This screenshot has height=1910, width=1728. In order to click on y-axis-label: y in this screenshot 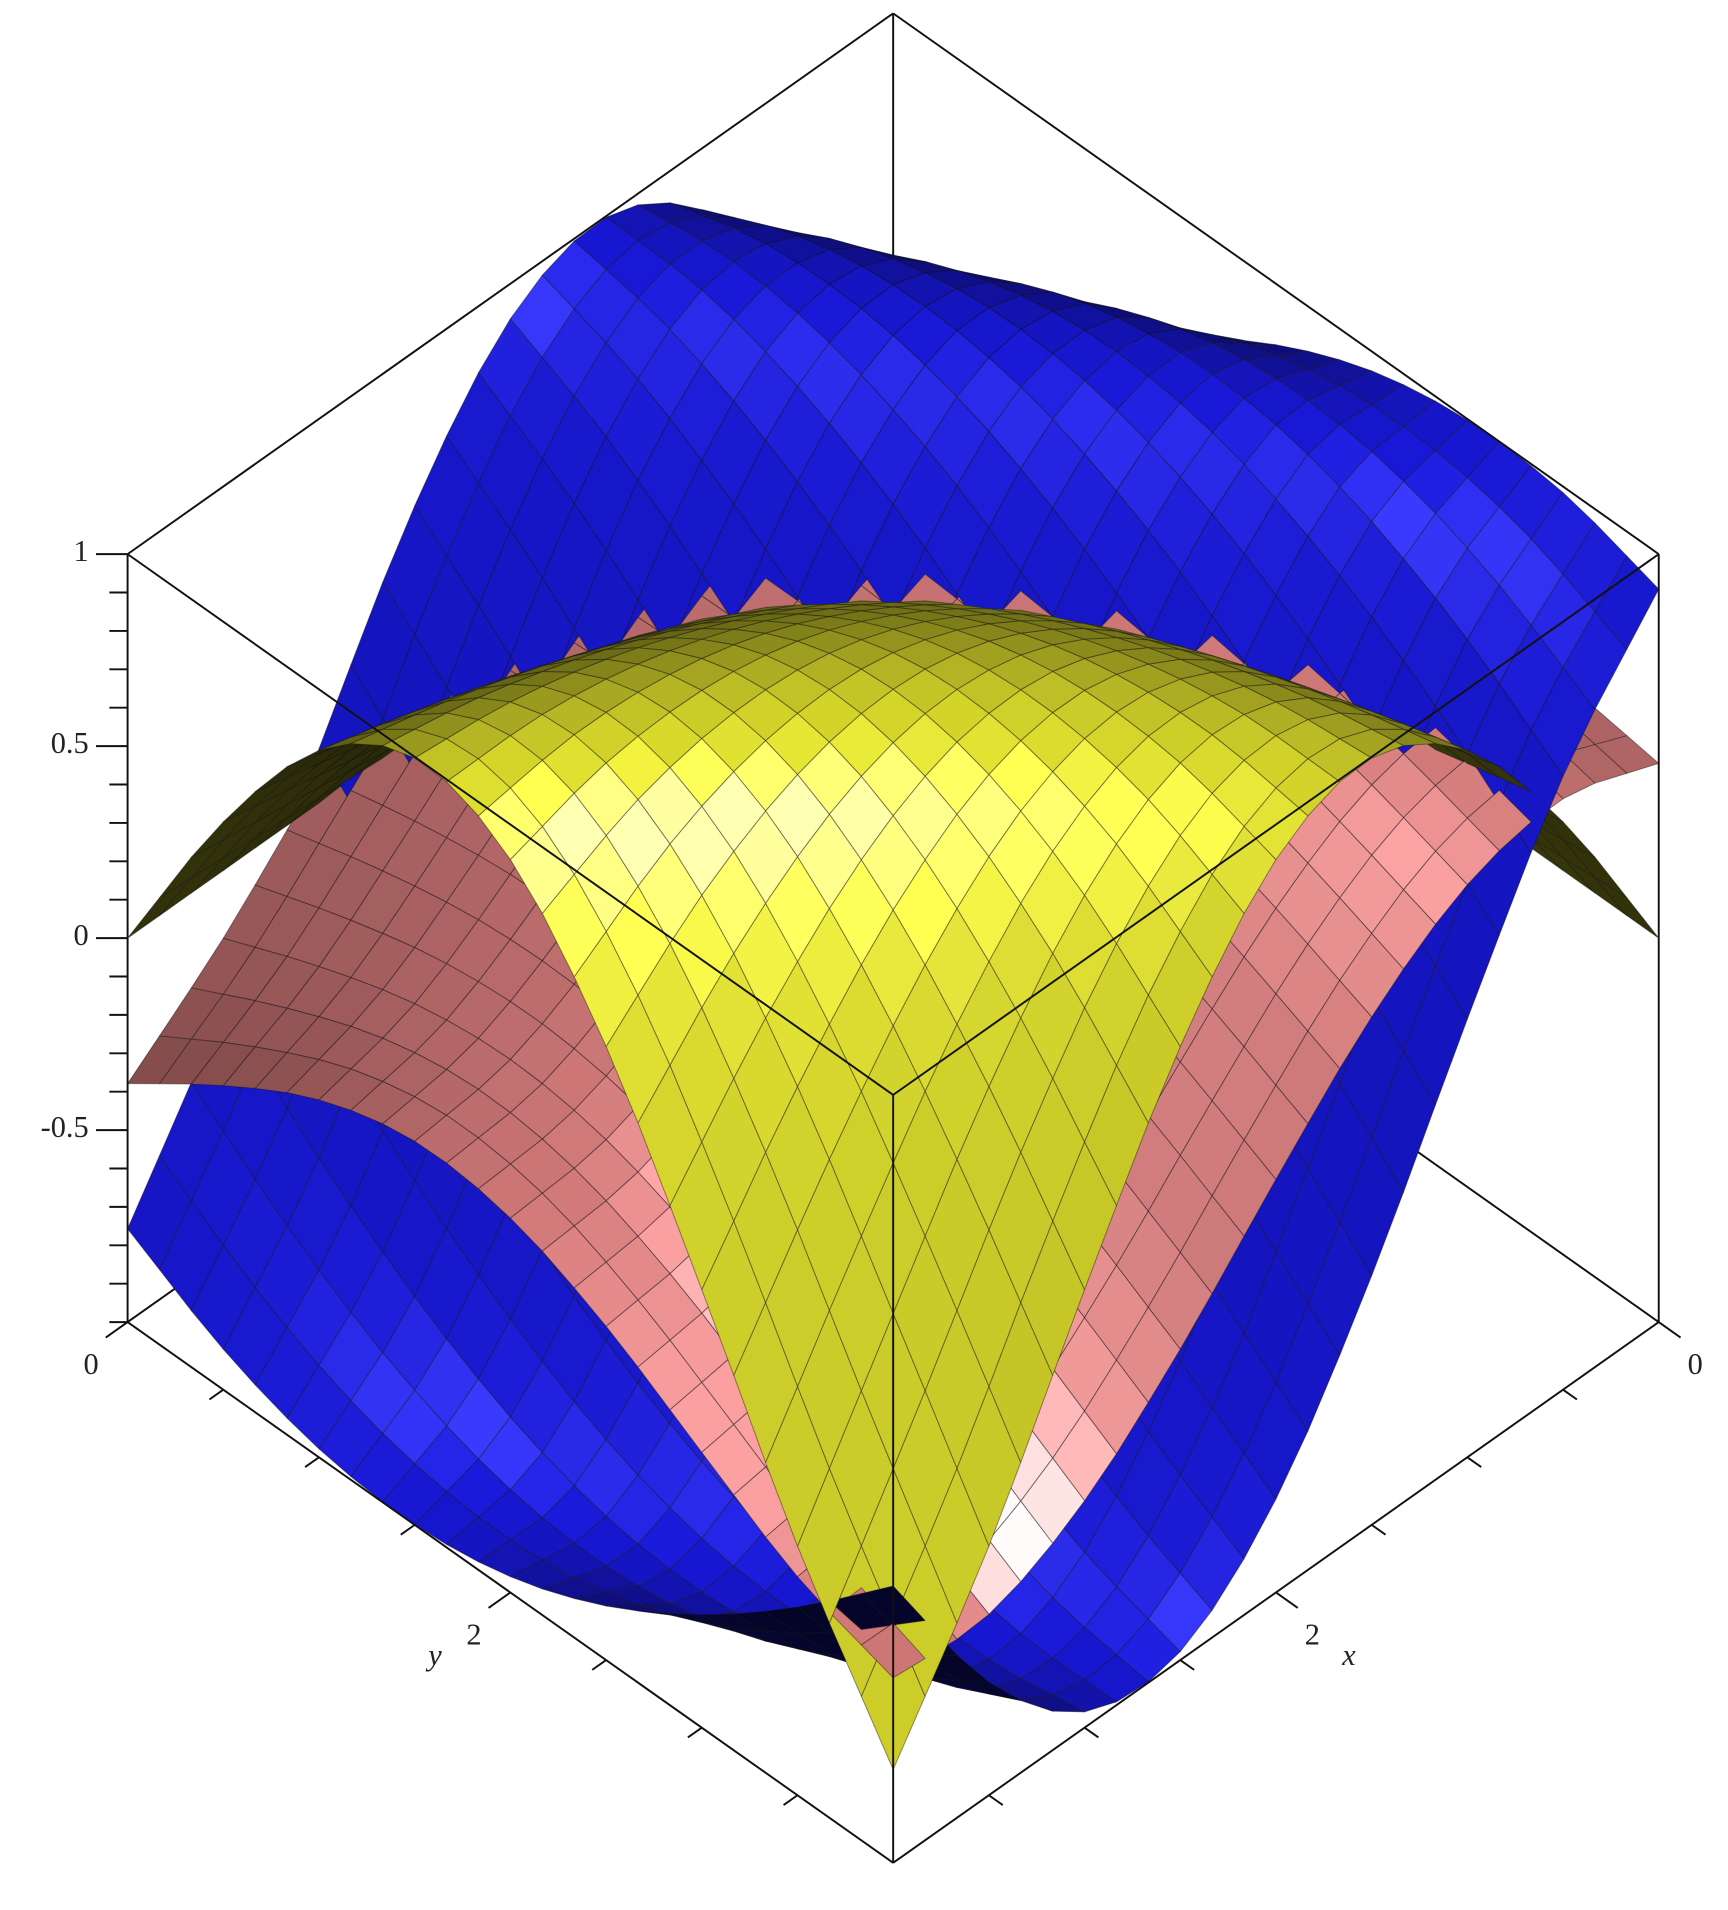, I will do `click(433, 1655)`.